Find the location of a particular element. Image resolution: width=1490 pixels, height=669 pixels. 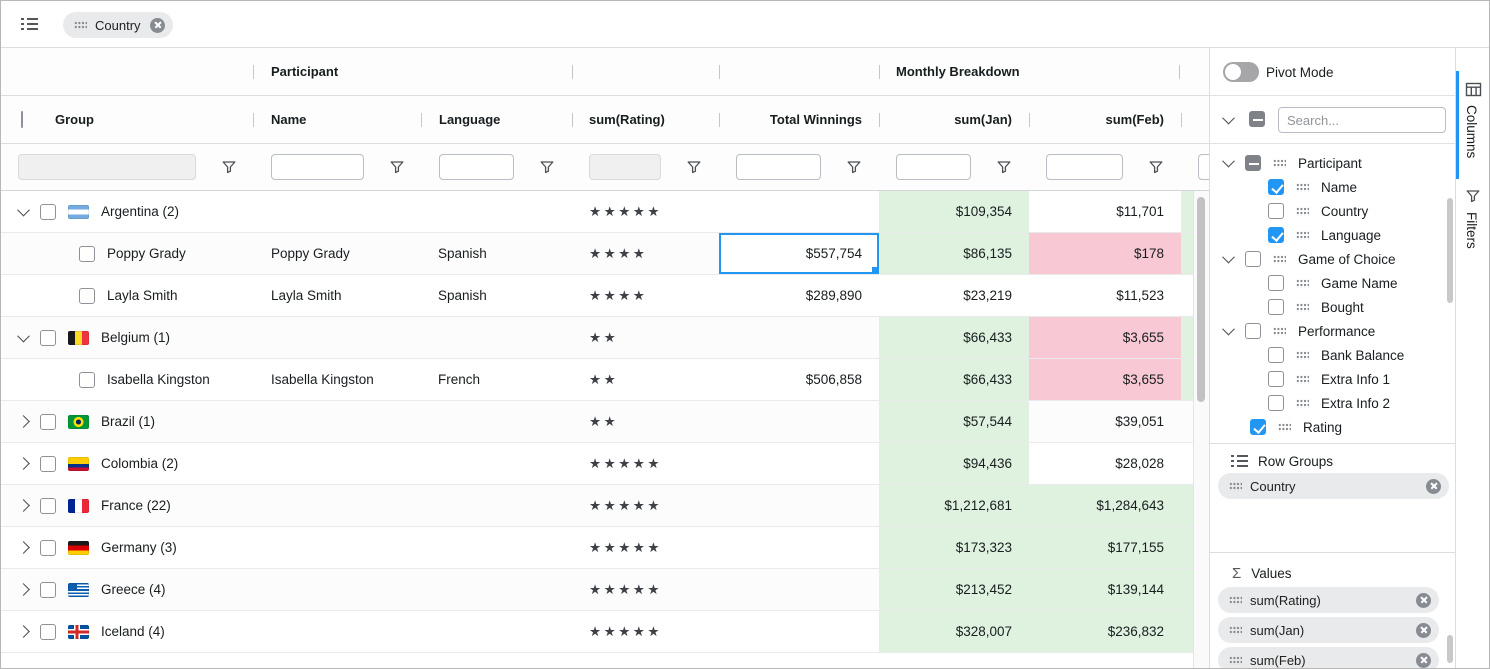

name-cell: Isabella Kingston is located at coordinates (322, 379).